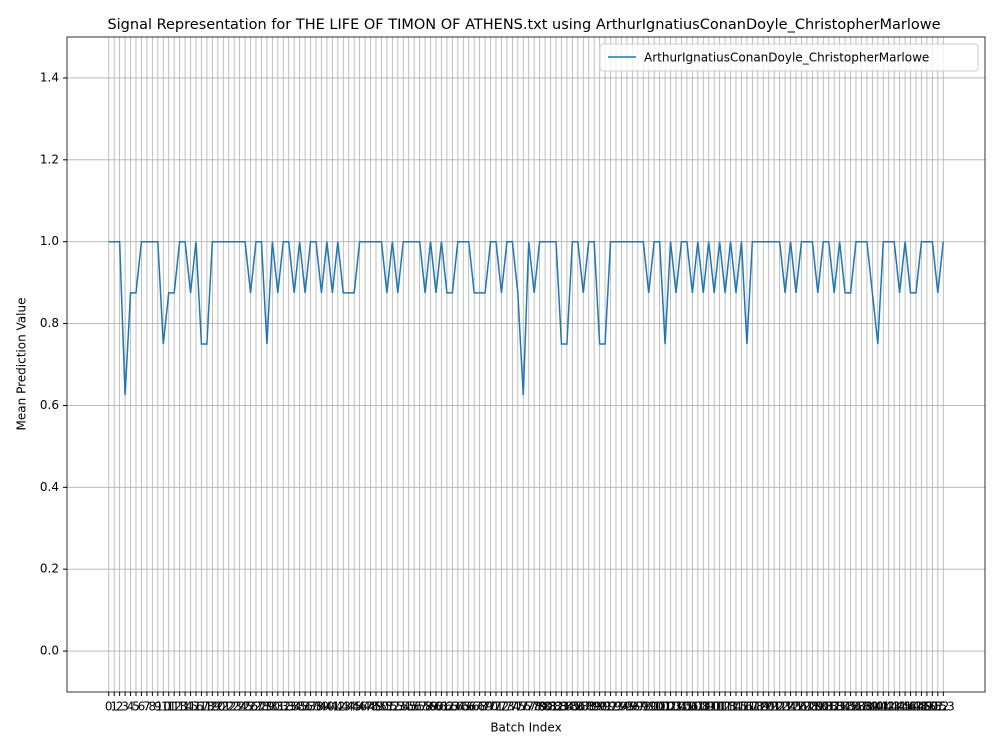 This screenshot has width=1000, height=754. Describe the element at coordinates (659, 707) in the screenshot. I see `x-tick-label: 101` at that location.